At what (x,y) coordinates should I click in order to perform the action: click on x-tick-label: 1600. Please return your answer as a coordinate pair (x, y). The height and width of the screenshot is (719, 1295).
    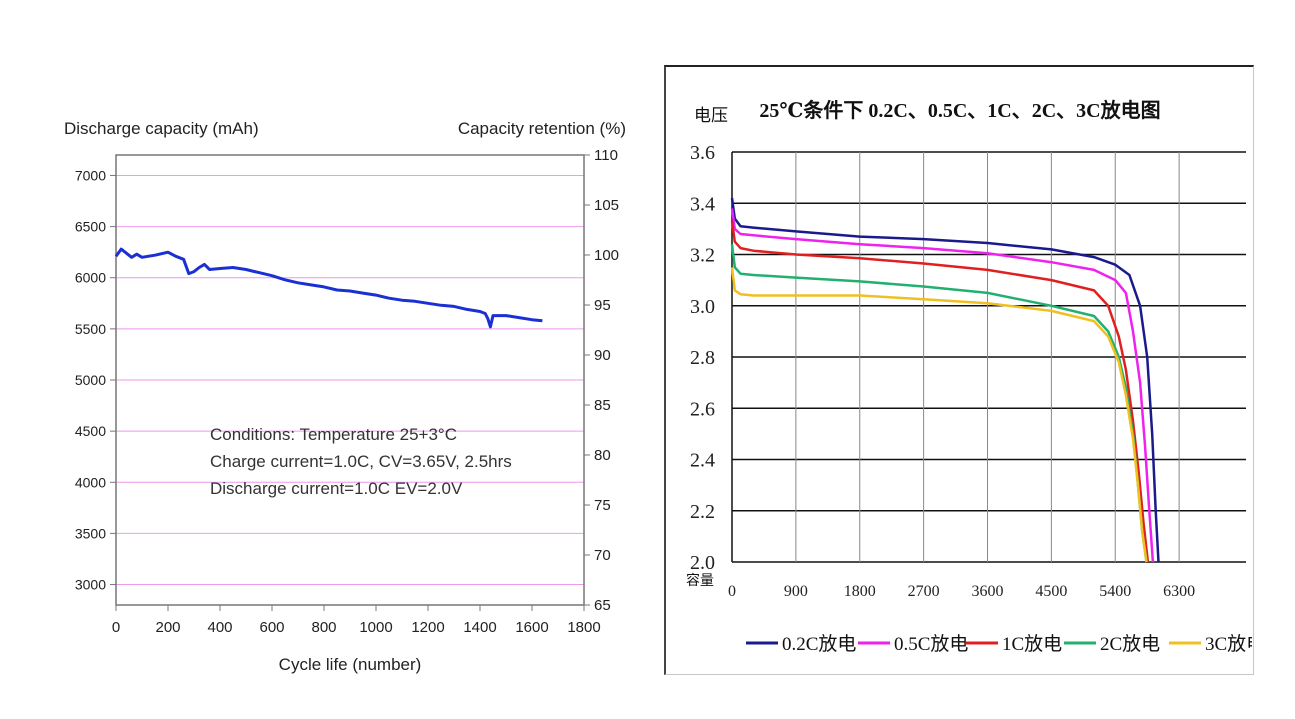
    Looking at the image, I should click on (531, 627).